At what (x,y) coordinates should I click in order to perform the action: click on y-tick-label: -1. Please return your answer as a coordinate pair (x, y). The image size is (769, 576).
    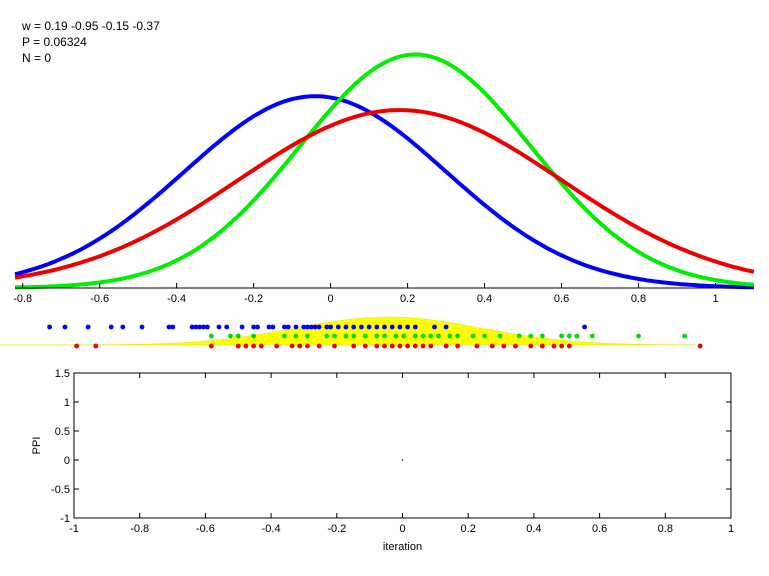
    Looking at the image, I should click on (65, 519).